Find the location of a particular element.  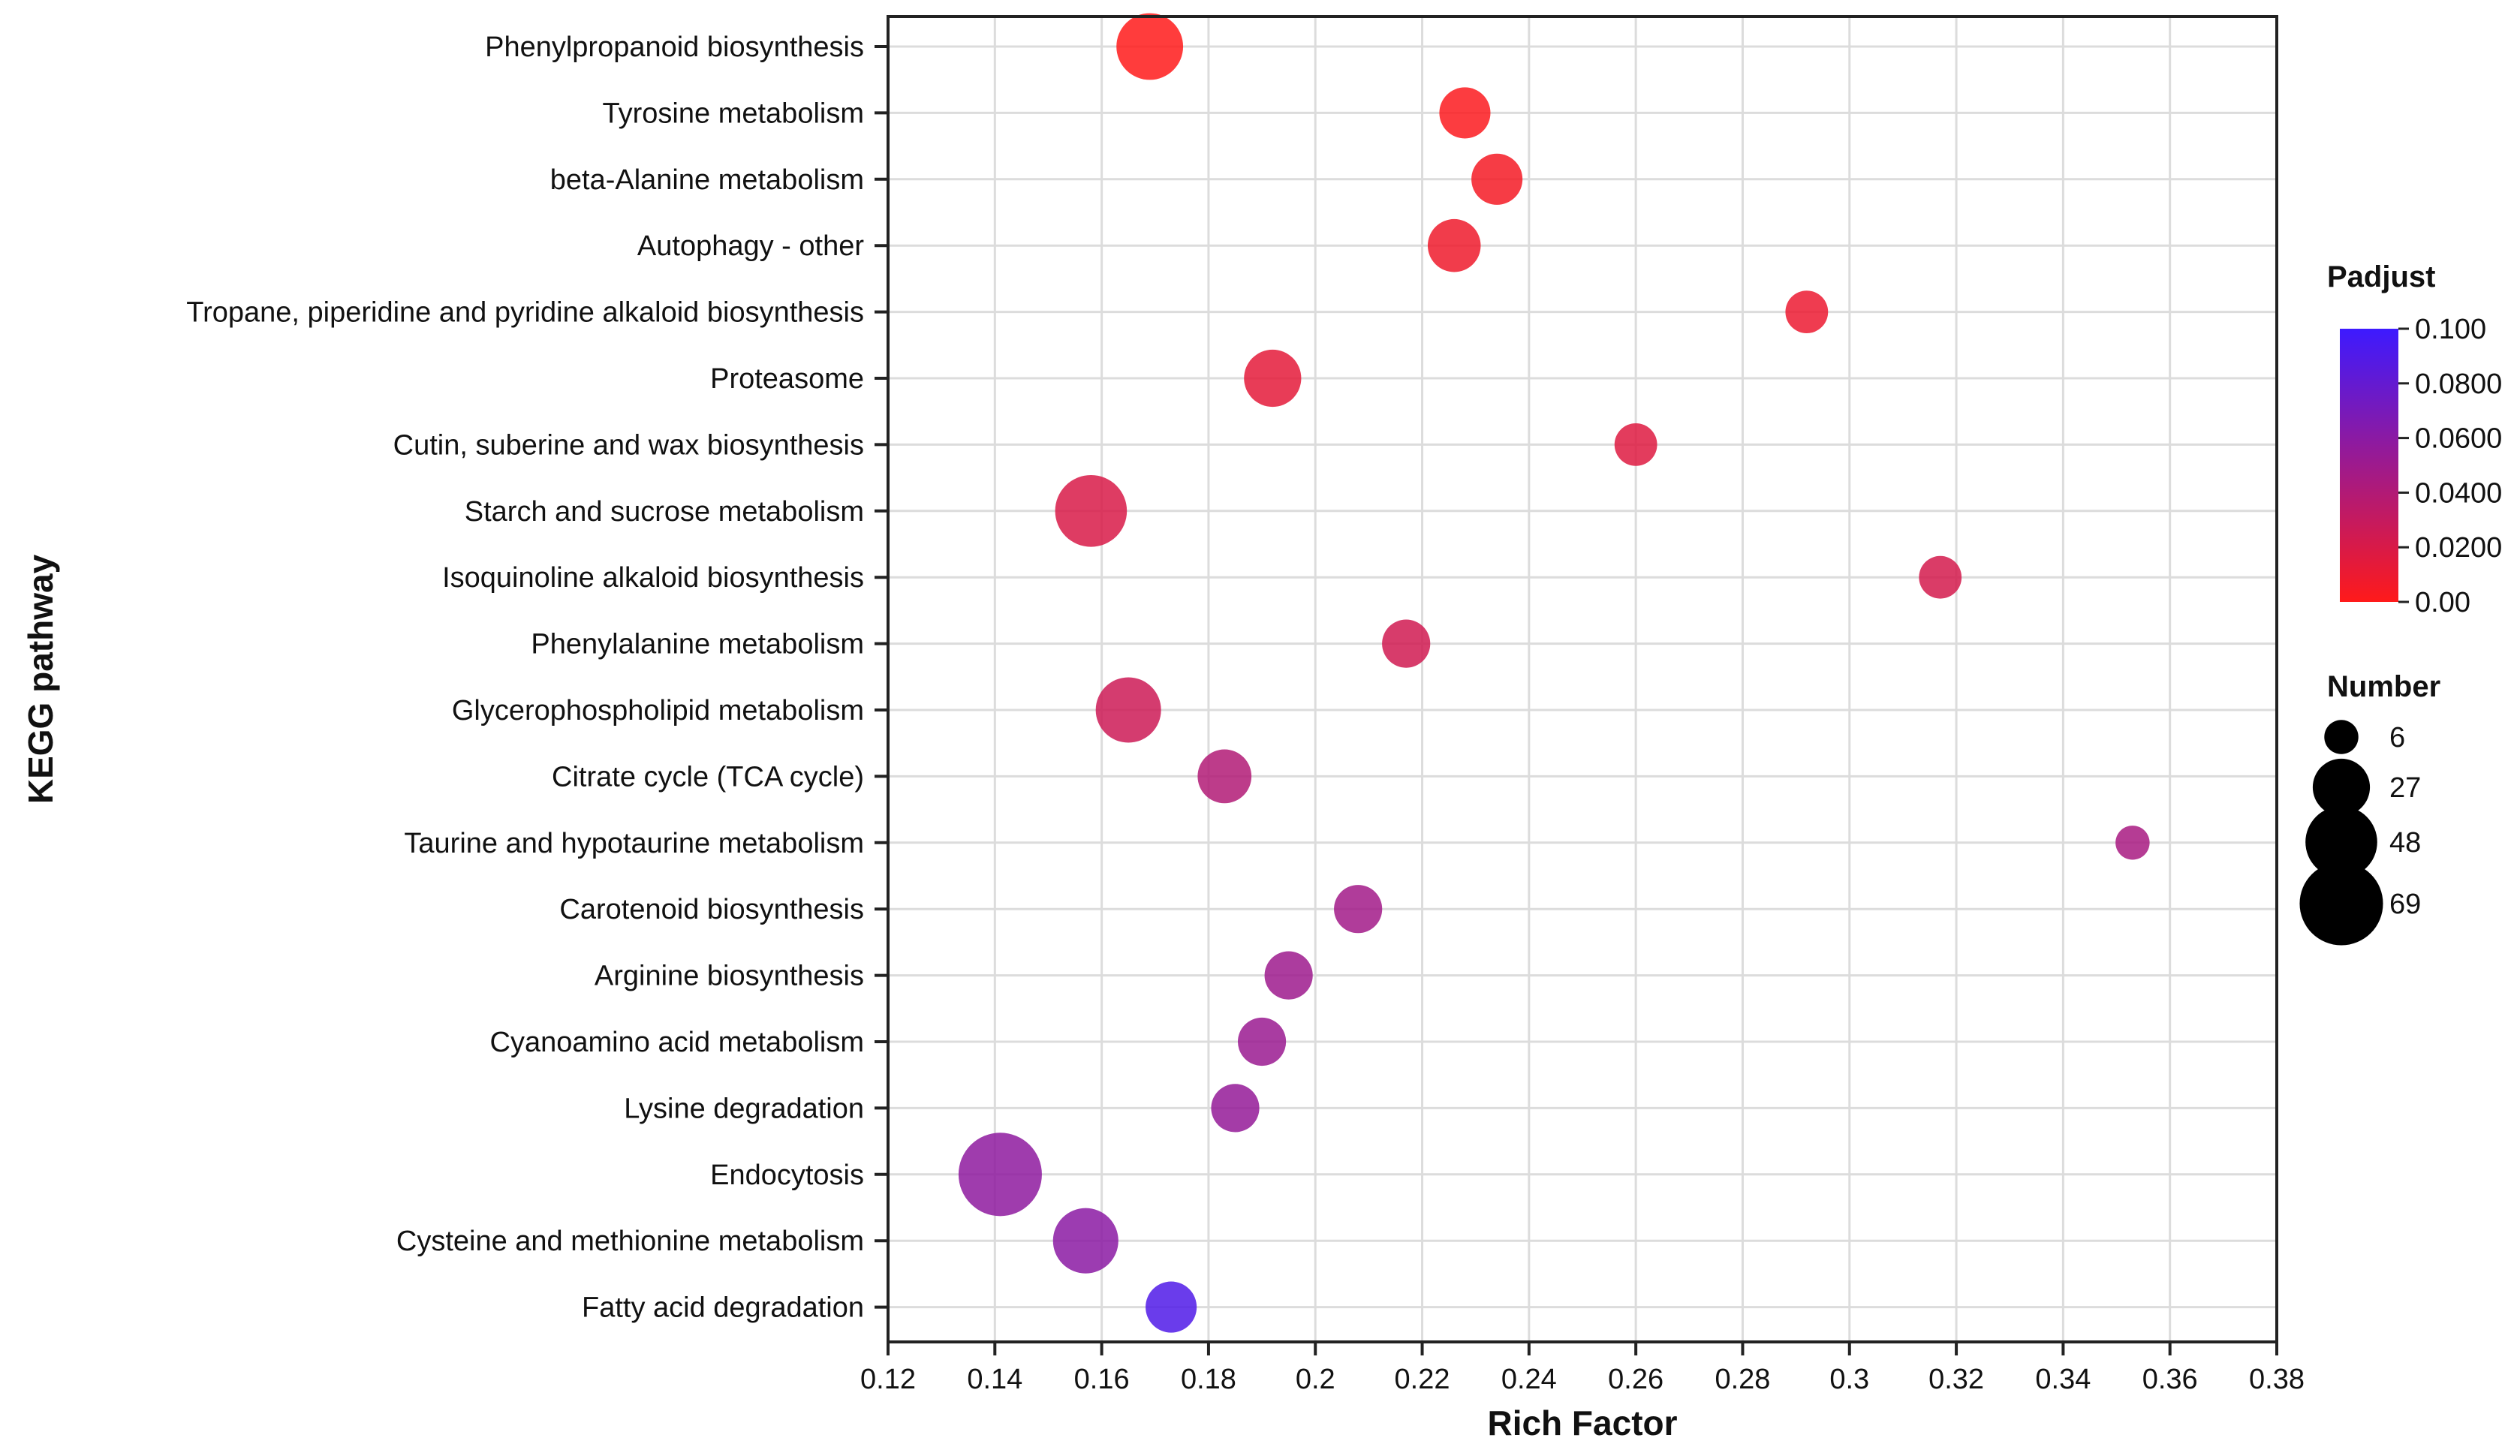

x-tick-label: 0.18 is located at coordinates (1208, 1379).